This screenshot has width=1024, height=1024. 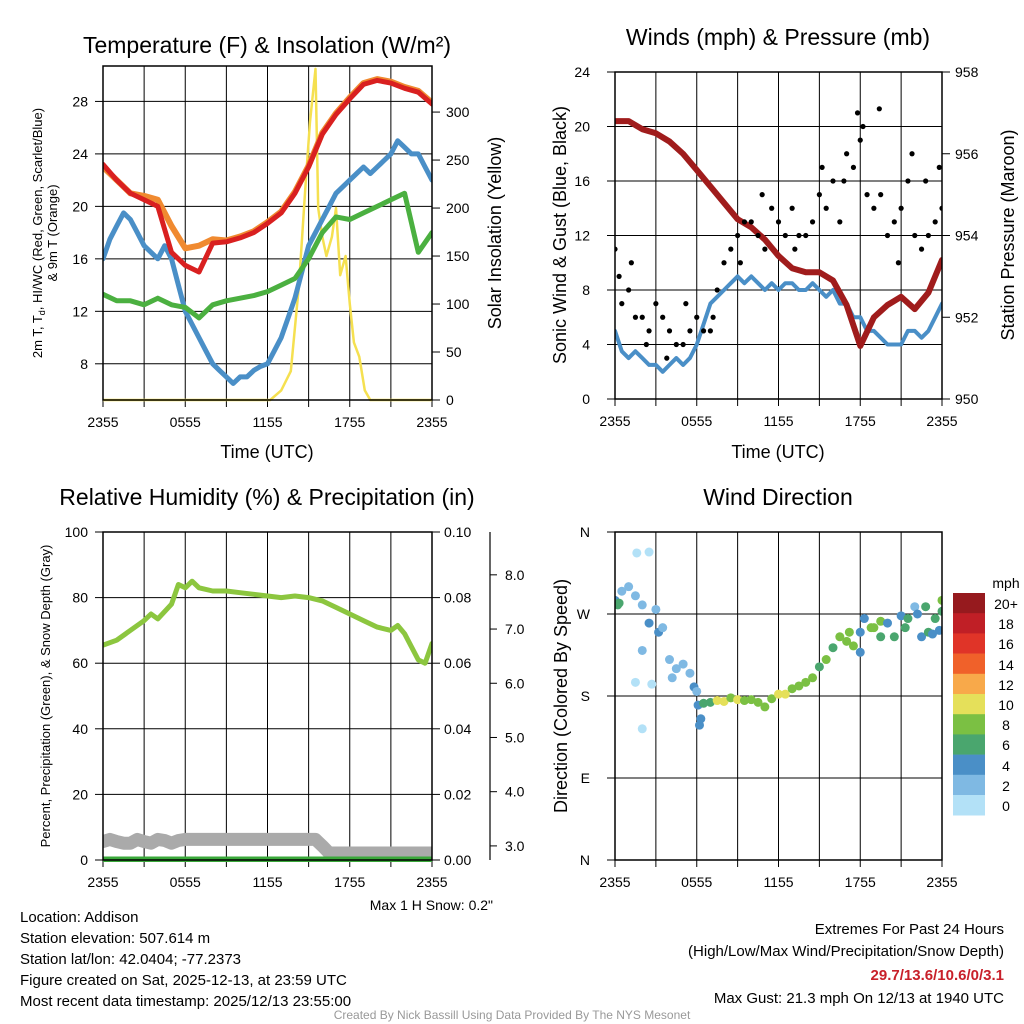 What do you see at coordinates (967, 317) in the screenshot?
I see `y2-tick-label: 952` at bounding box center [967, 317].